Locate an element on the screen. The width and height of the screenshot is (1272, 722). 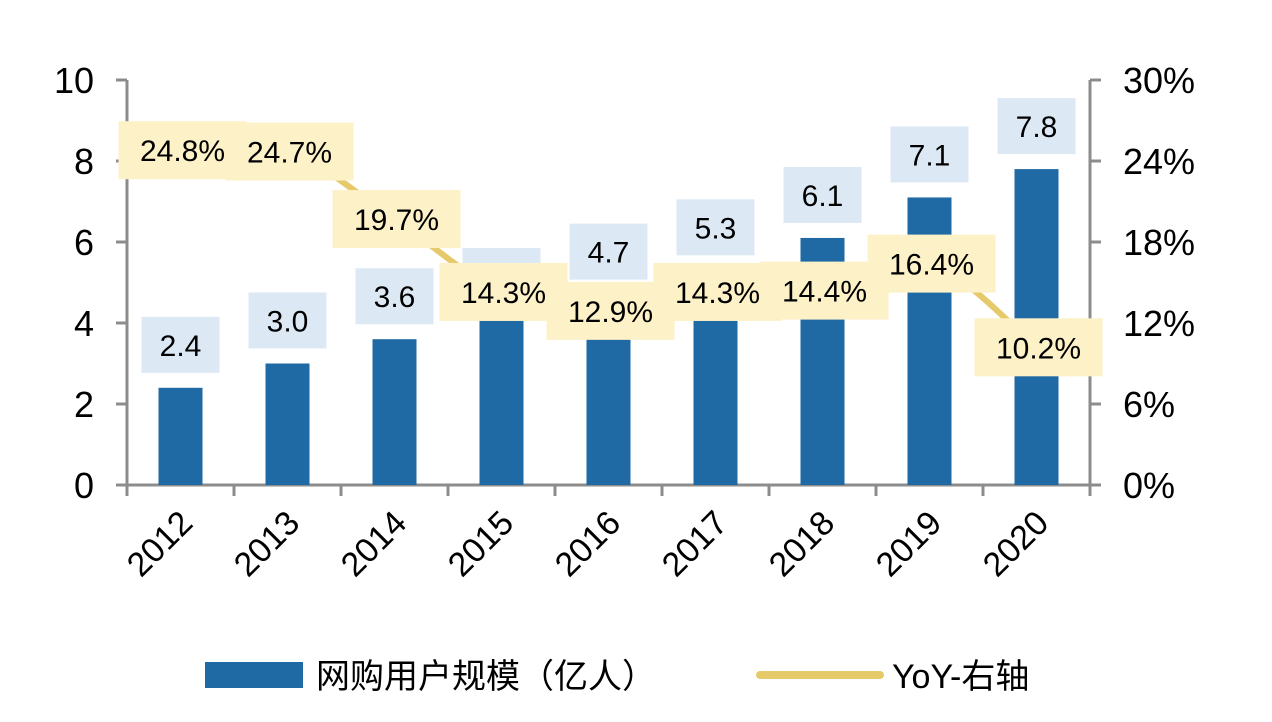
yoy-value-label: 10.2% is located at coordinates (1038, 348).